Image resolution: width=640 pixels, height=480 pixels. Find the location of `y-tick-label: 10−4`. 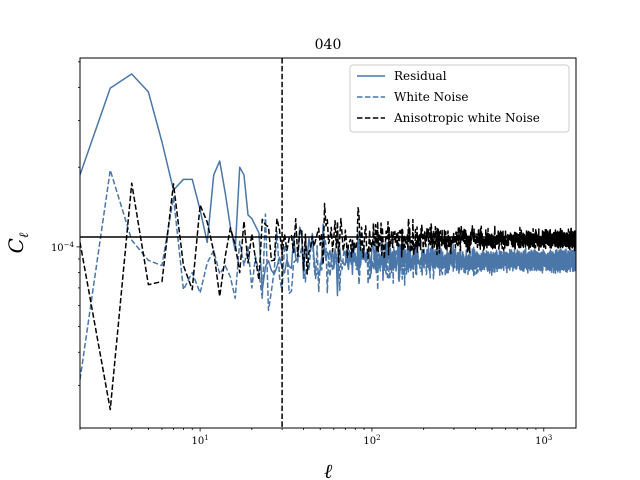

y-tick-label: 10−4 is located at coordinates (63, 247).